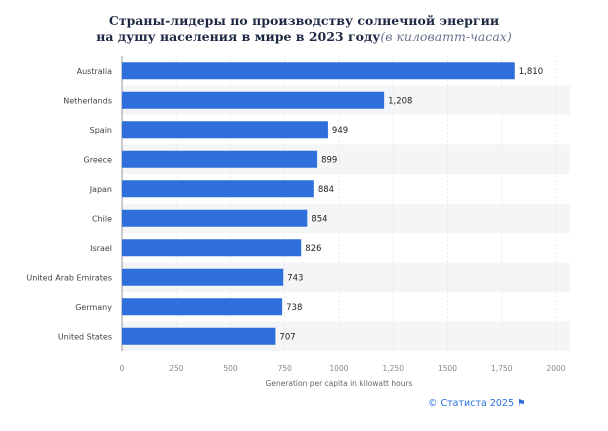  Describe the element at coordinates (69, 277) in the screenshot. I see `y-category-label: United Arab Emirates` at that location.